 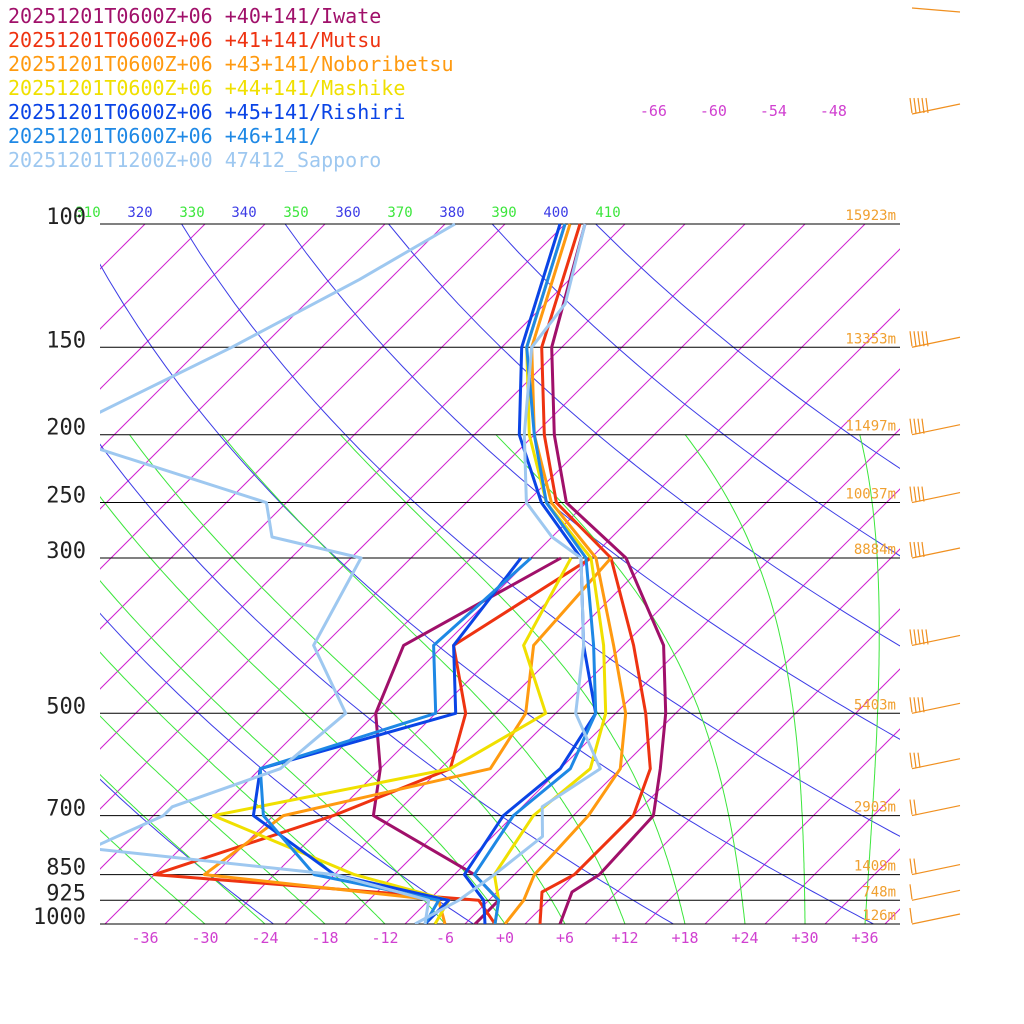 What do you see at coordinates (231, 64) in the screenshot?
I see `legend-entry-noboribetsu: 20251201T0600Z+06 +43+141/Noboribetsu` at bounding box center [231, 64].